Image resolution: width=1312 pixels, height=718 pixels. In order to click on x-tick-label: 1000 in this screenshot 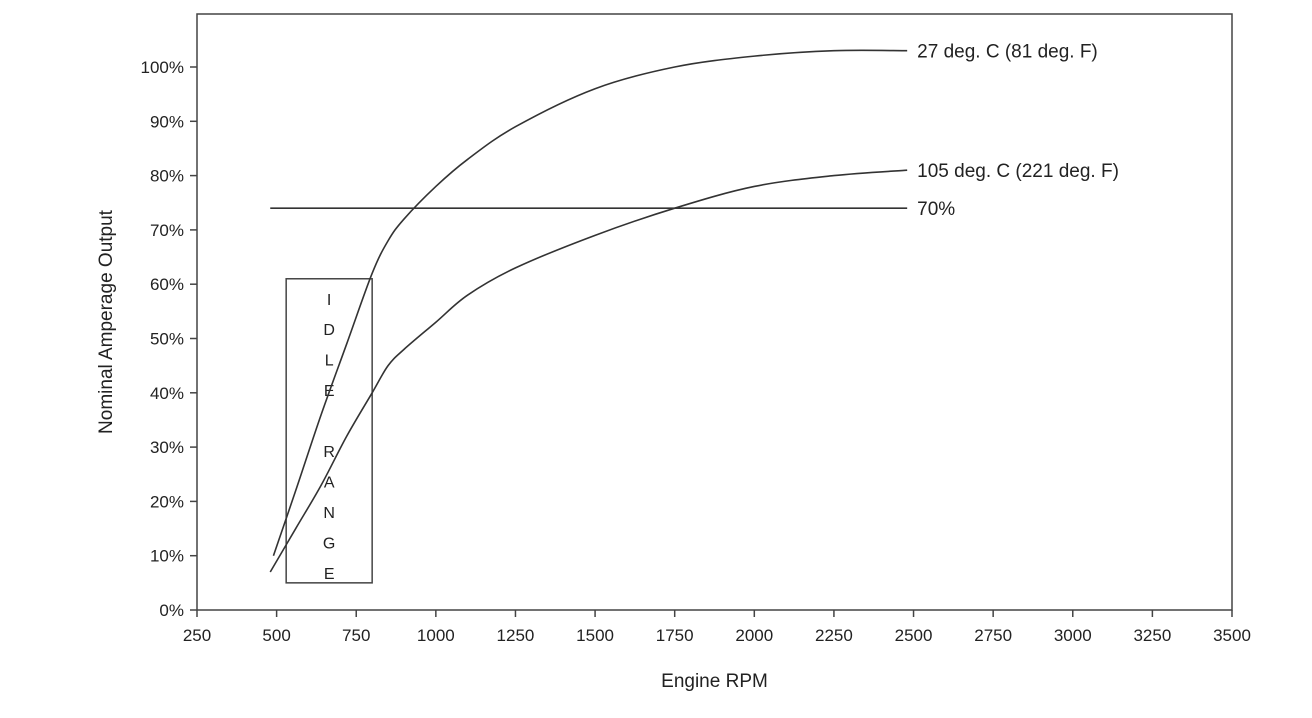, I will do `click(436, 635)`.